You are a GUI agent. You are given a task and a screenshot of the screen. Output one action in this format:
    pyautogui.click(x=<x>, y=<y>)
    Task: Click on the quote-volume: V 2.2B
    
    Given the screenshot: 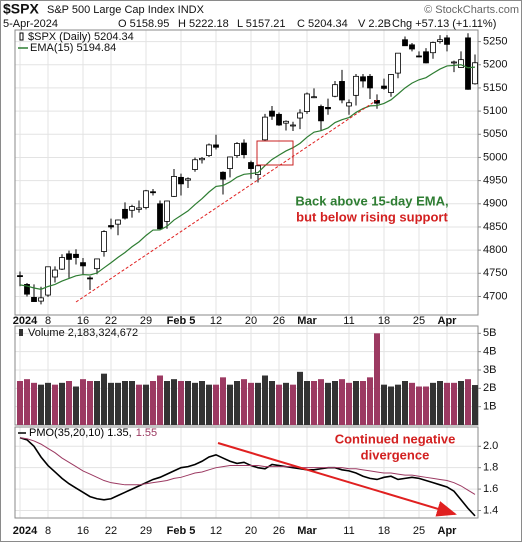 What is the action you would take?
    pyautogui.click(x=374, y=24)
    